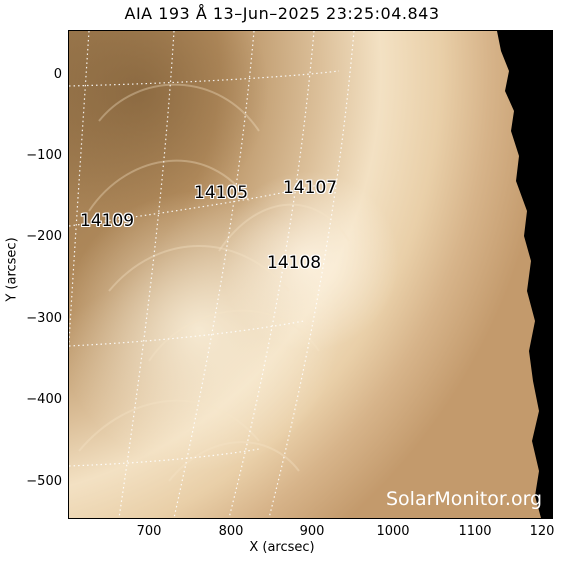 The image size is (564, 564). Describe the element at coordinates (221, 193) in the screenshot. I see `active-region-label: 14105` at that location.